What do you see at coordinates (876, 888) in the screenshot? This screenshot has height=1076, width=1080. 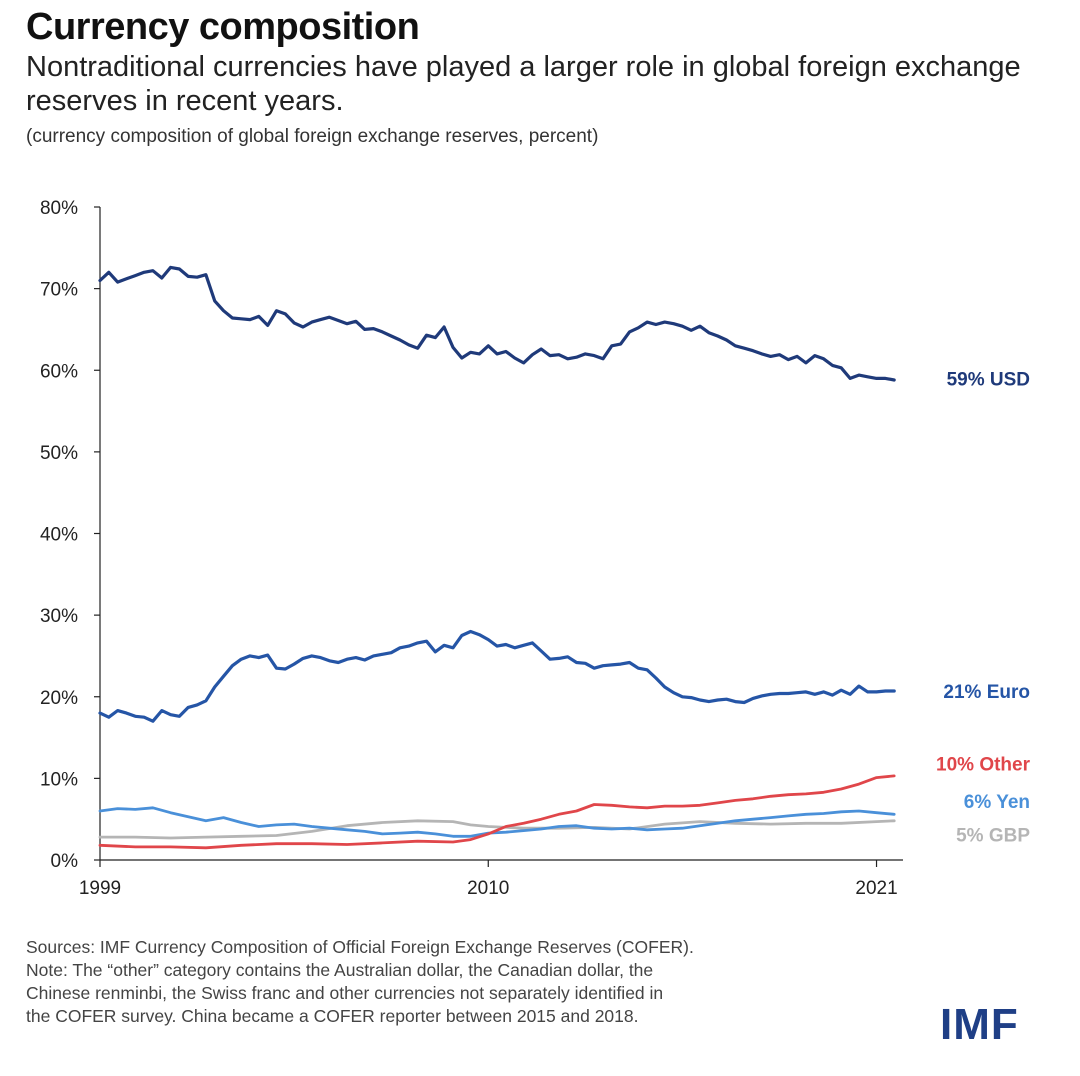 I see `x-tick-label: 2021` at bounding box center [876, 888].